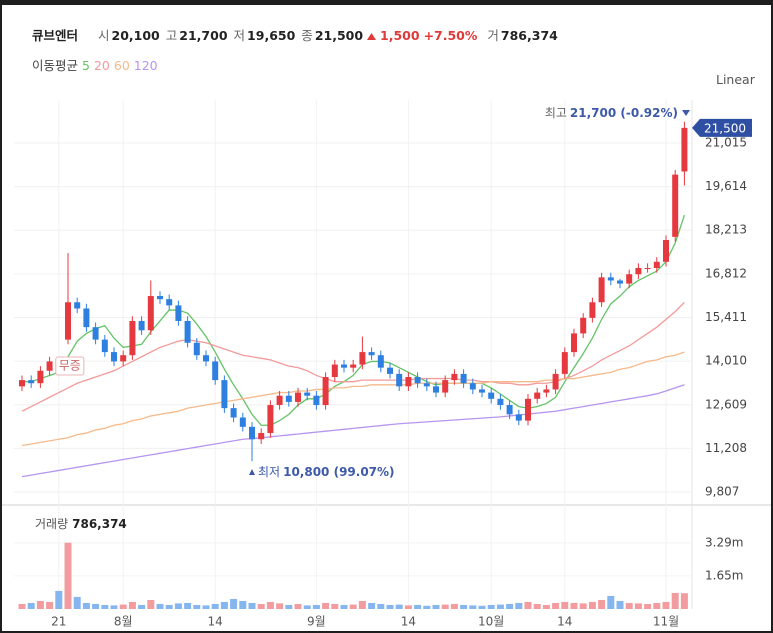  I want to click on change: 1,500, so click(400, 35).